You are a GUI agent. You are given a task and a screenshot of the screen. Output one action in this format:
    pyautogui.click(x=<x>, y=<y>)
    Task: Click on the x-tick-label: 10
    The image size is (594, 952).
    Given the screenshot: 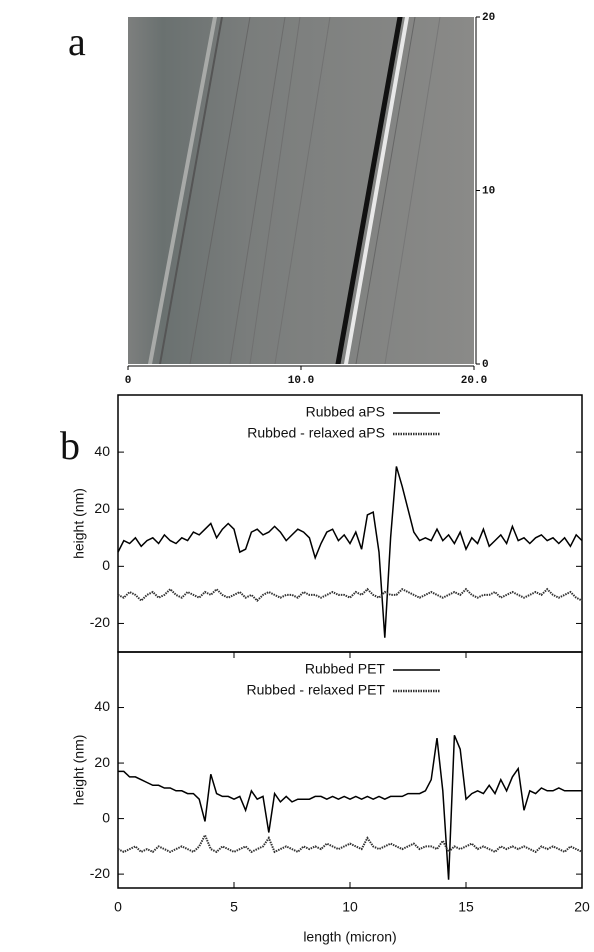 What is the action you would take?
    pyautogui.click(x=350, y=907)
    